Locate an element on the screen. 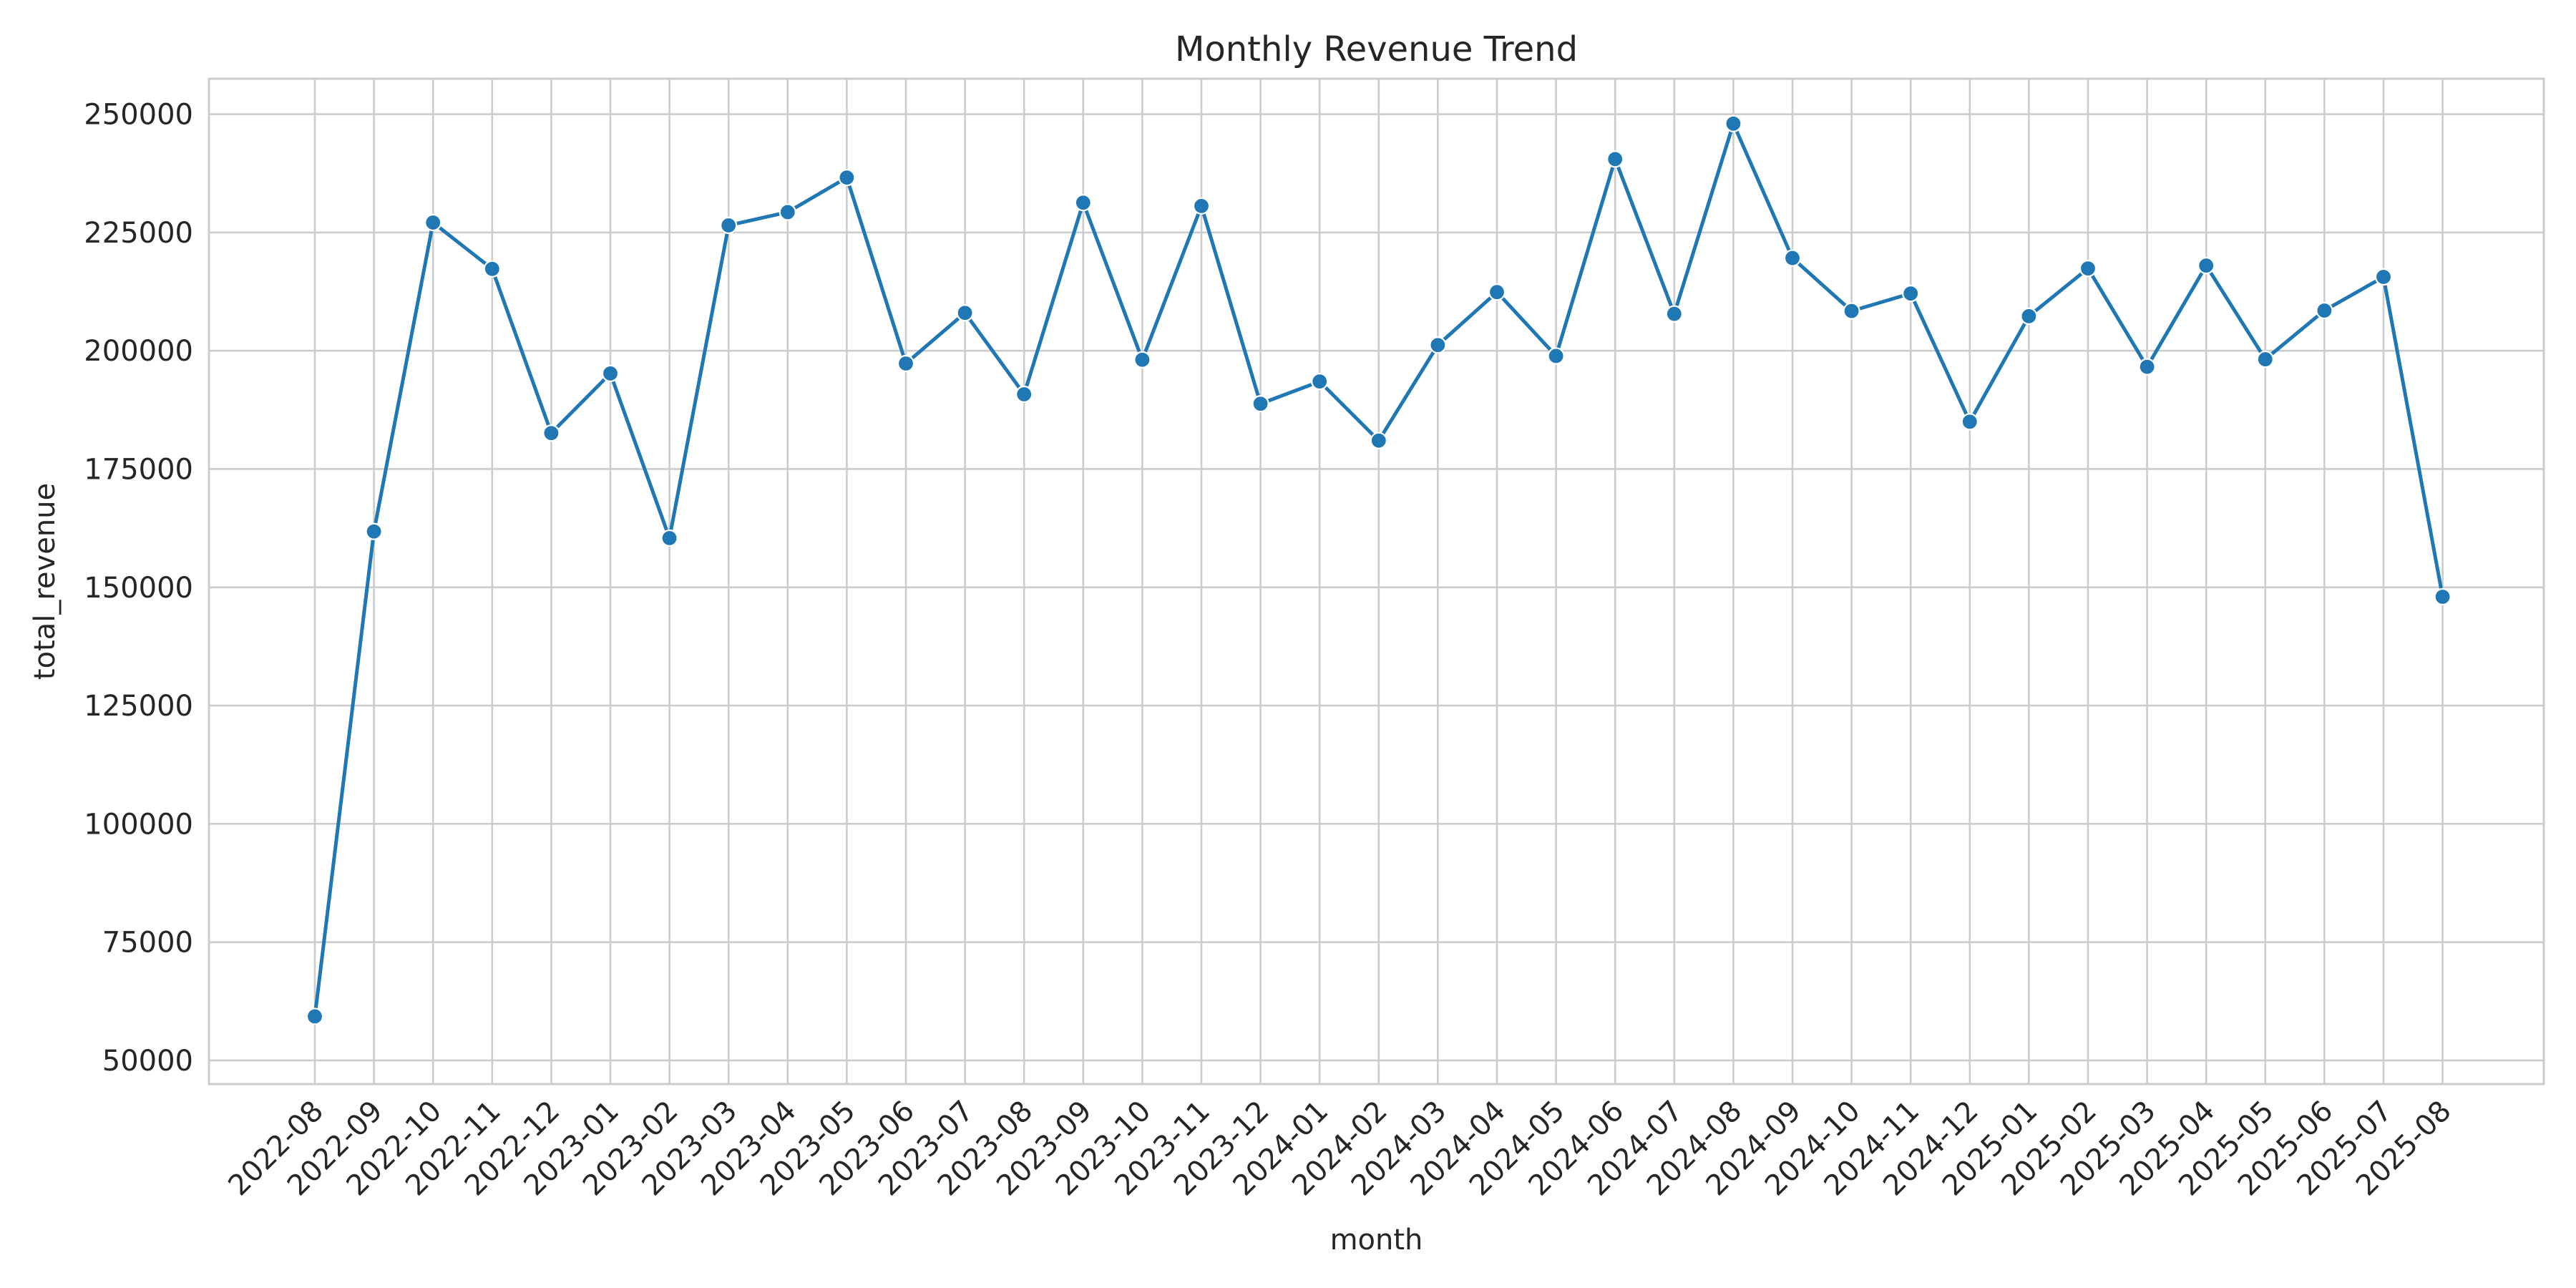 The width and height of the screenshot is (2576, 1288). y-tick-label: 50000 is located at coordinates (147, 1061).